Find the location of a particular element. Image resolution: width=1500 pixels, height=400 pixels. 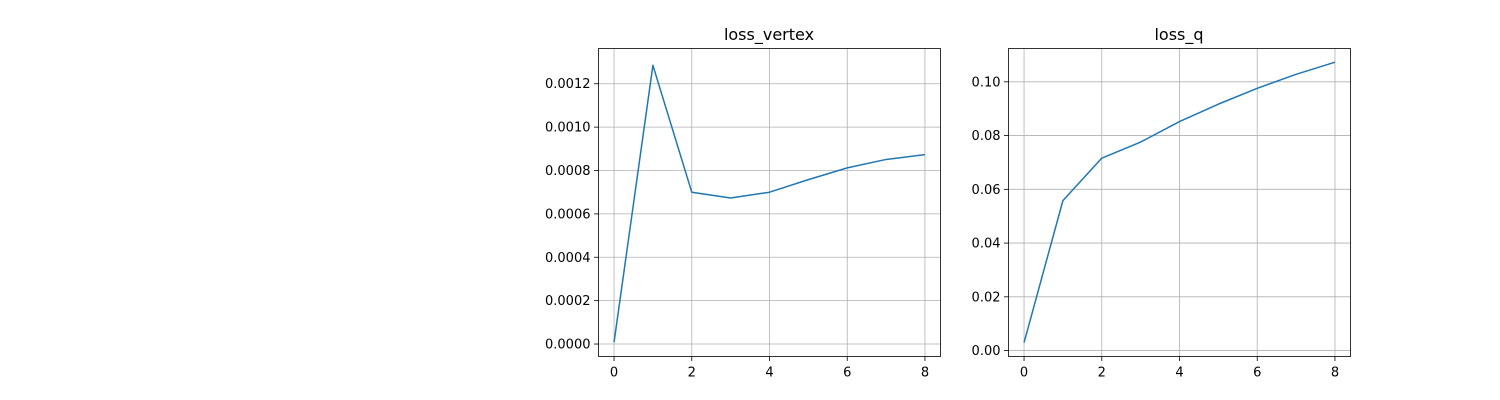

chart-title: loss_vertex is located at coordinates (769, 35).